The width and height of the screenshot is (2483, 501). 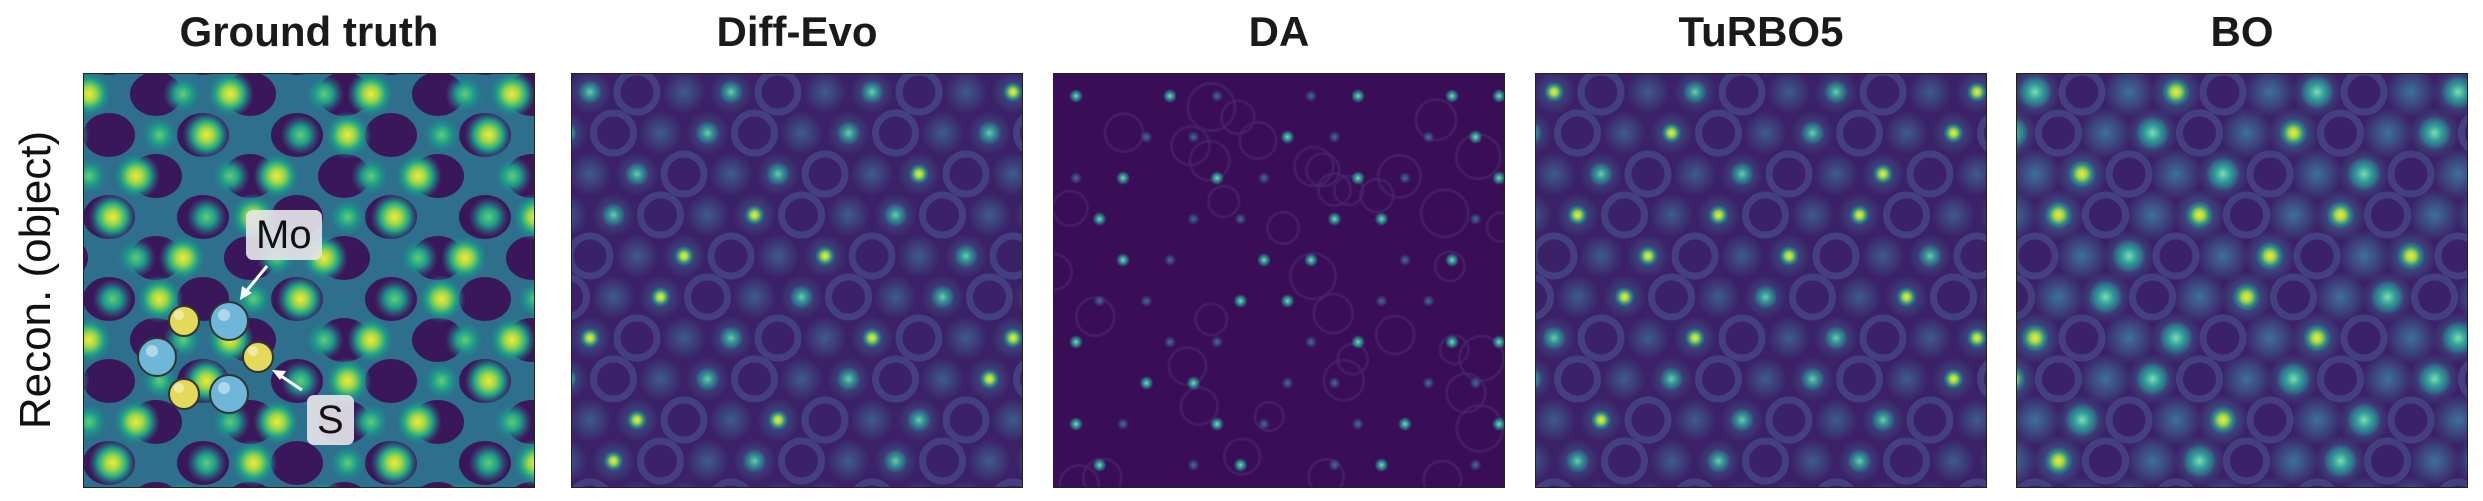 I want to click on panel-title: Ground truth, so click(x=309, y=31).